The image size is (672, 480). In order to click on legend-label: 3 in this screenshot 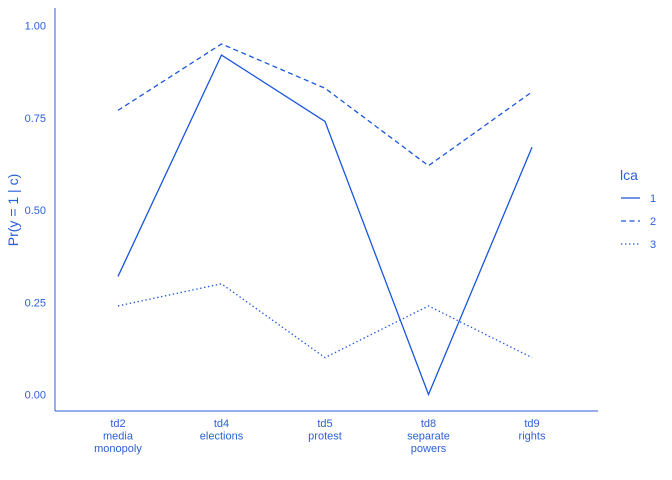, I will do `click(653, 245)`.